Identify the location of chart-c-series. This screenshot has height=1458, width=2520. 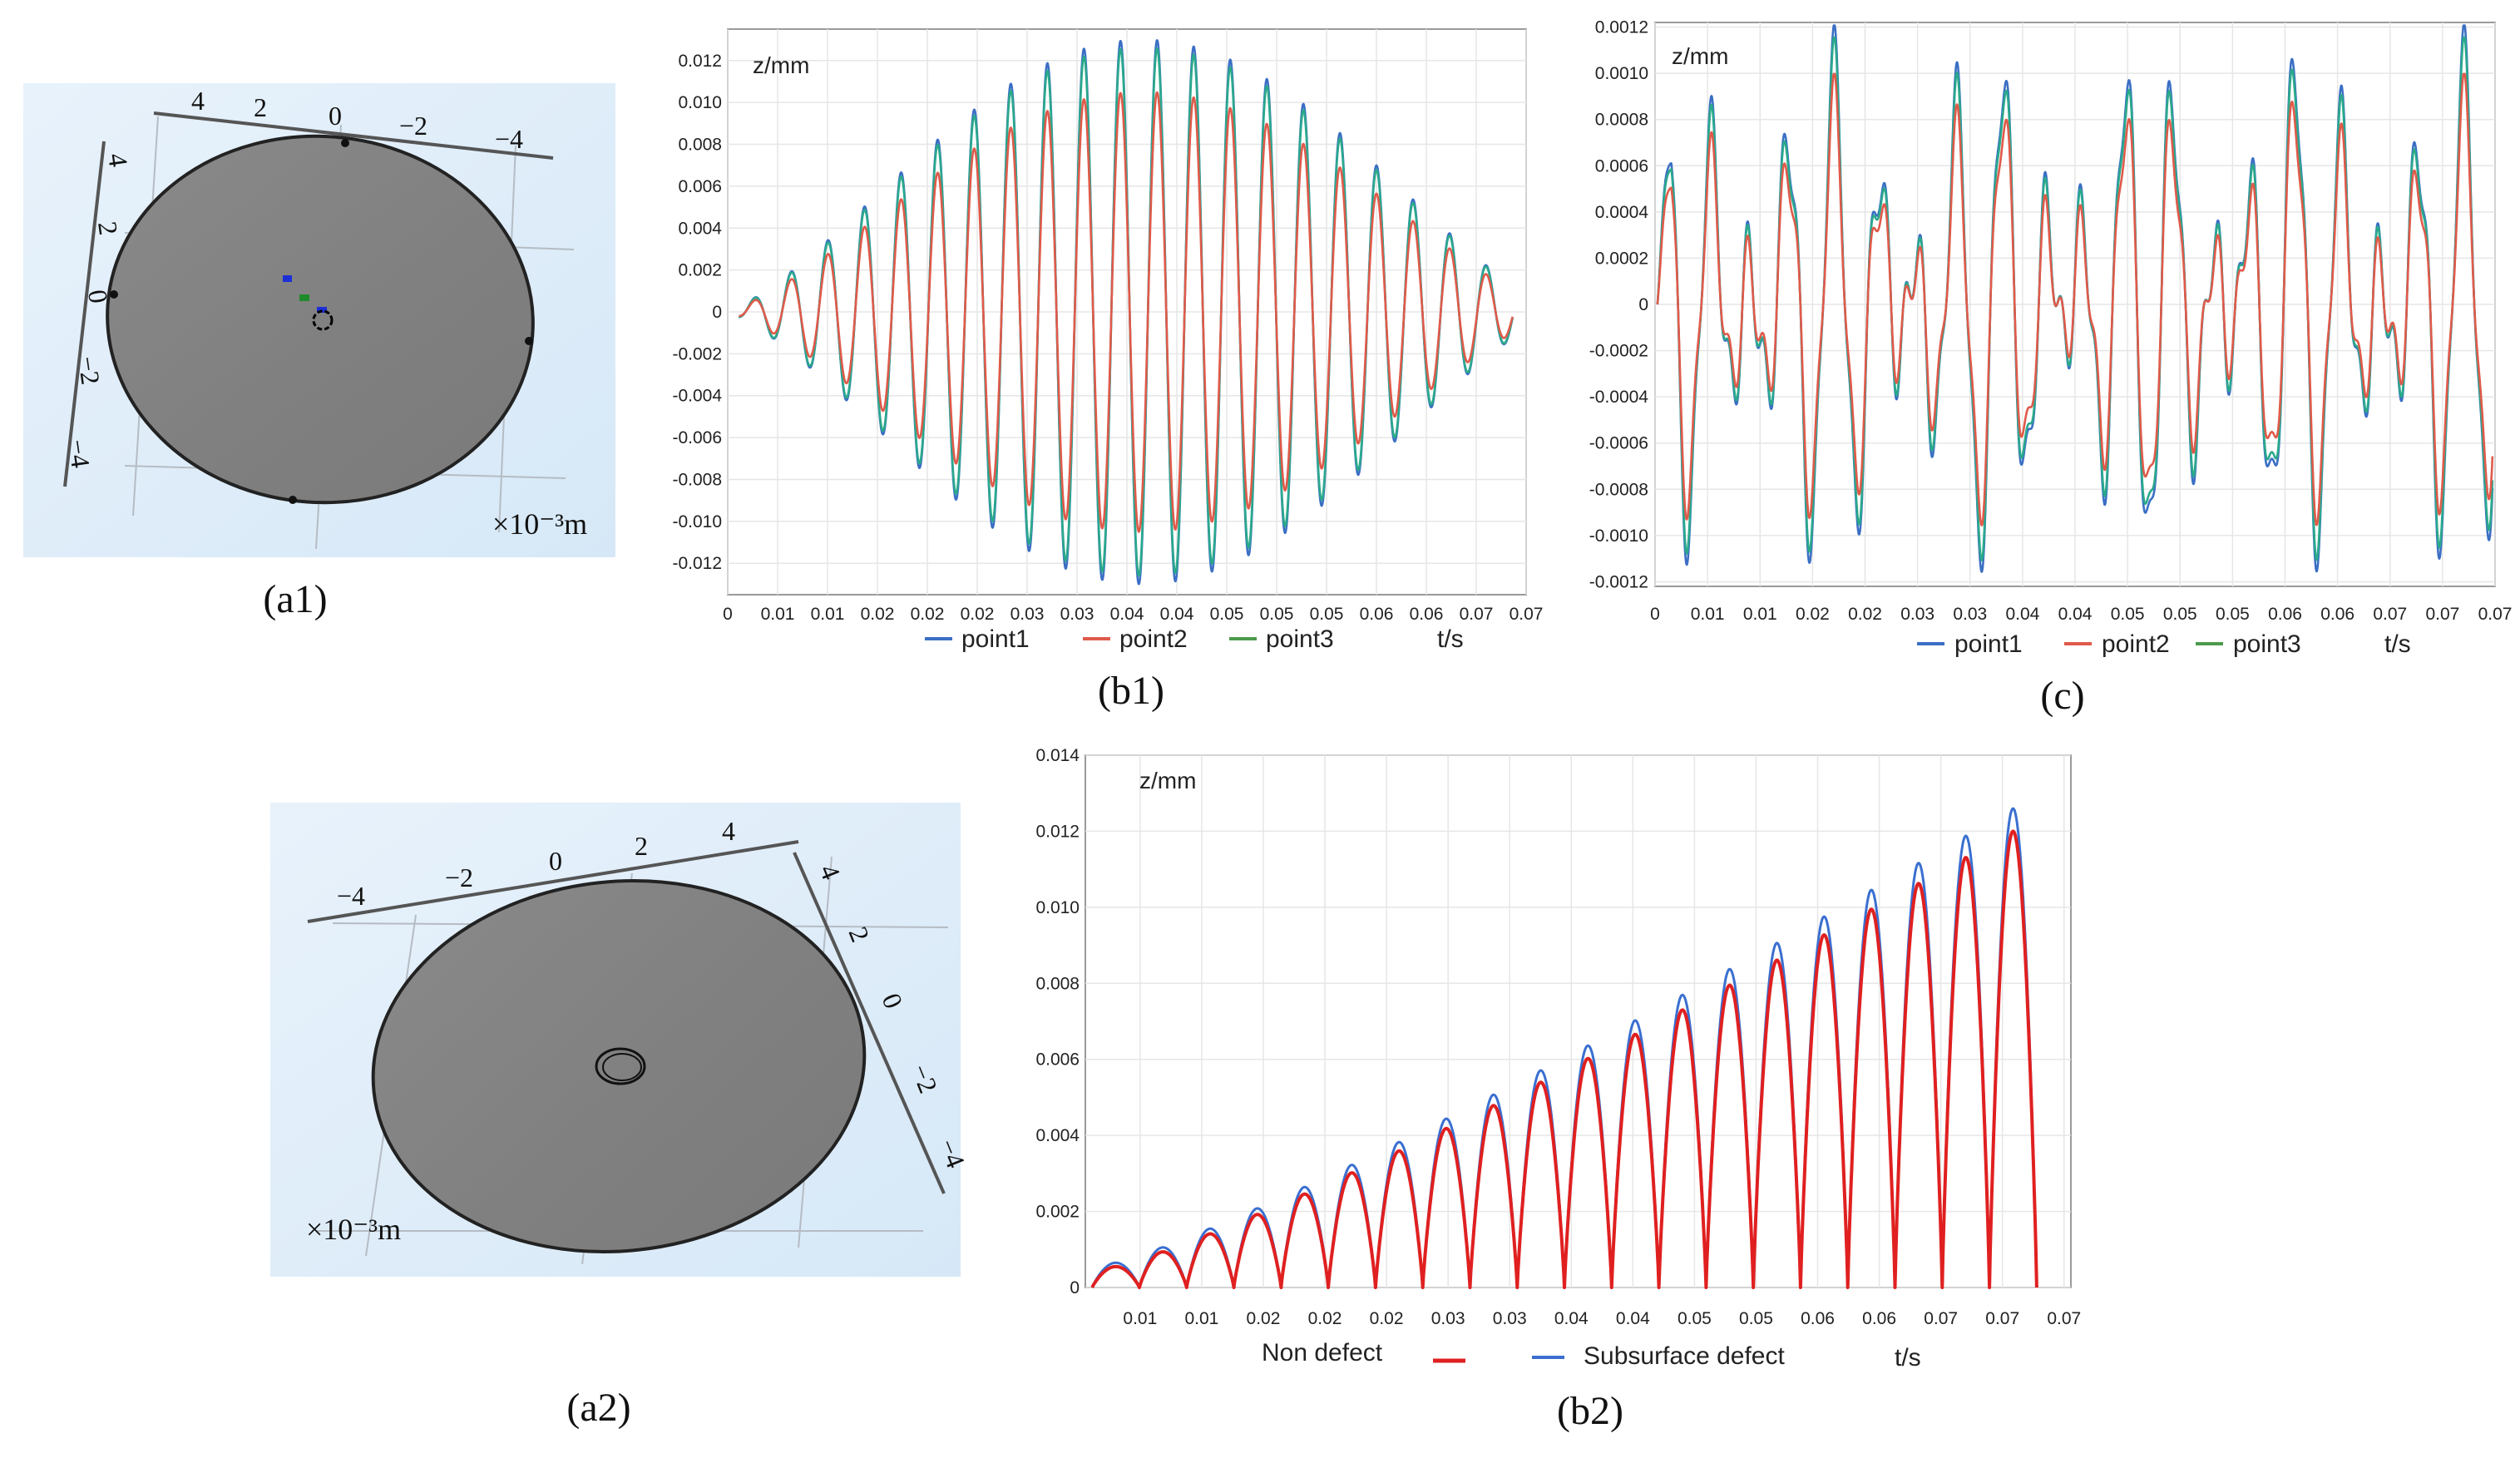
(2075, 298).